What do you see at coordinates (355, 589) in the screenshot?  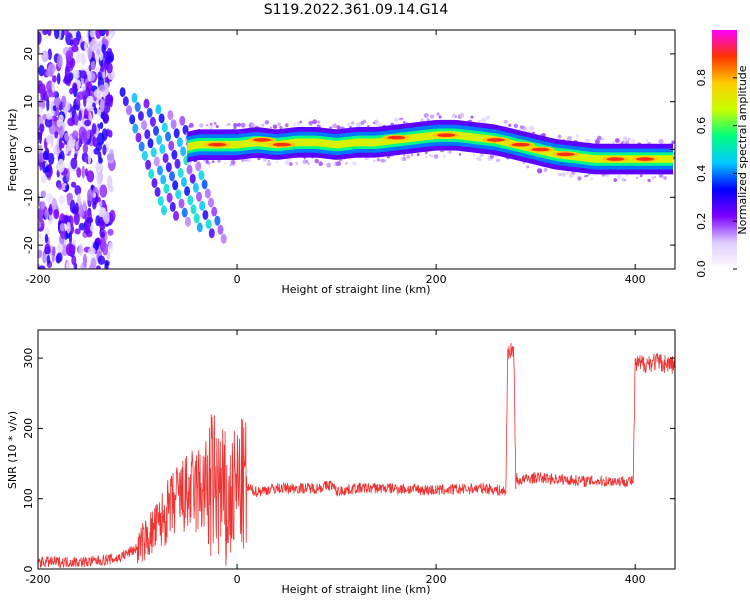 I see `snr-x-label: Height of straight line (km)` at bounding box center [355, 589].